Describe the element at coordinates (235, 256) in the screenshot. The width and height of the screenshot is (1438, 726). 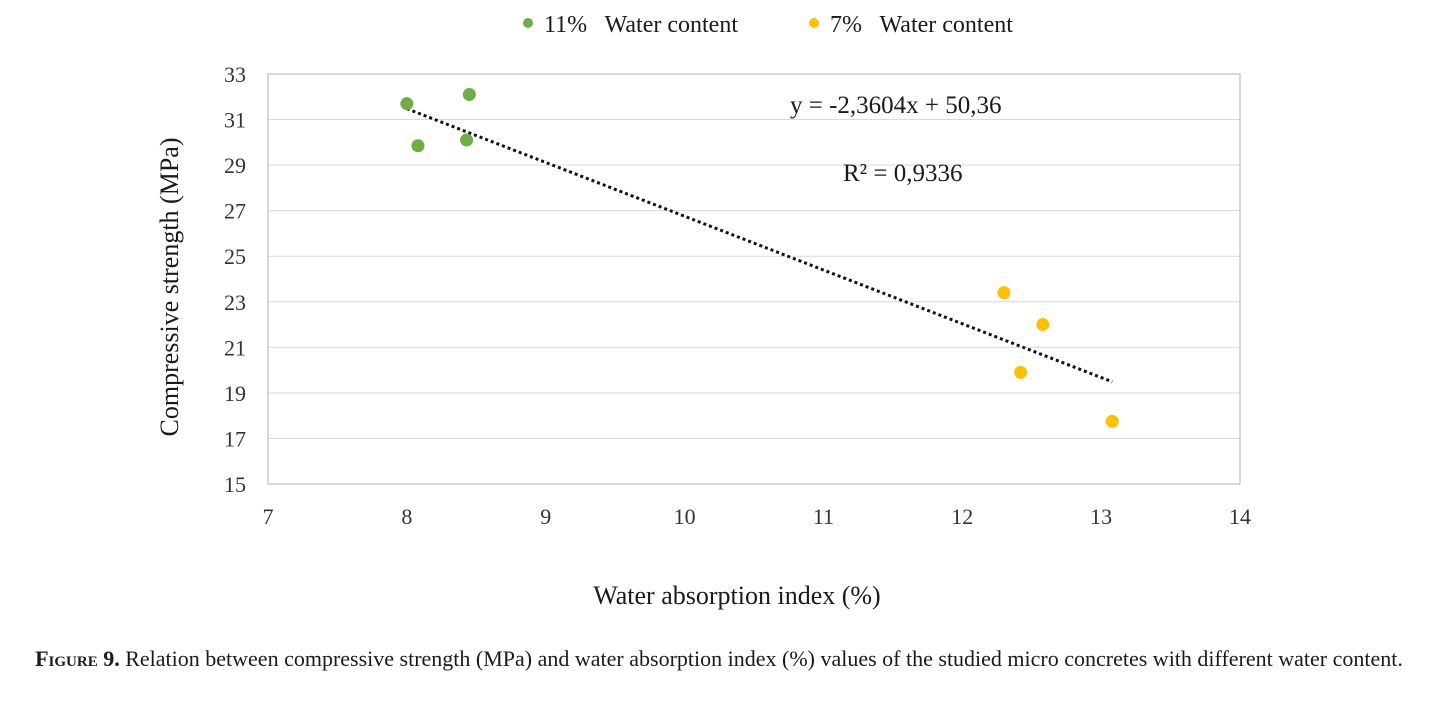
I see `y-tick-label: 25` at that location.